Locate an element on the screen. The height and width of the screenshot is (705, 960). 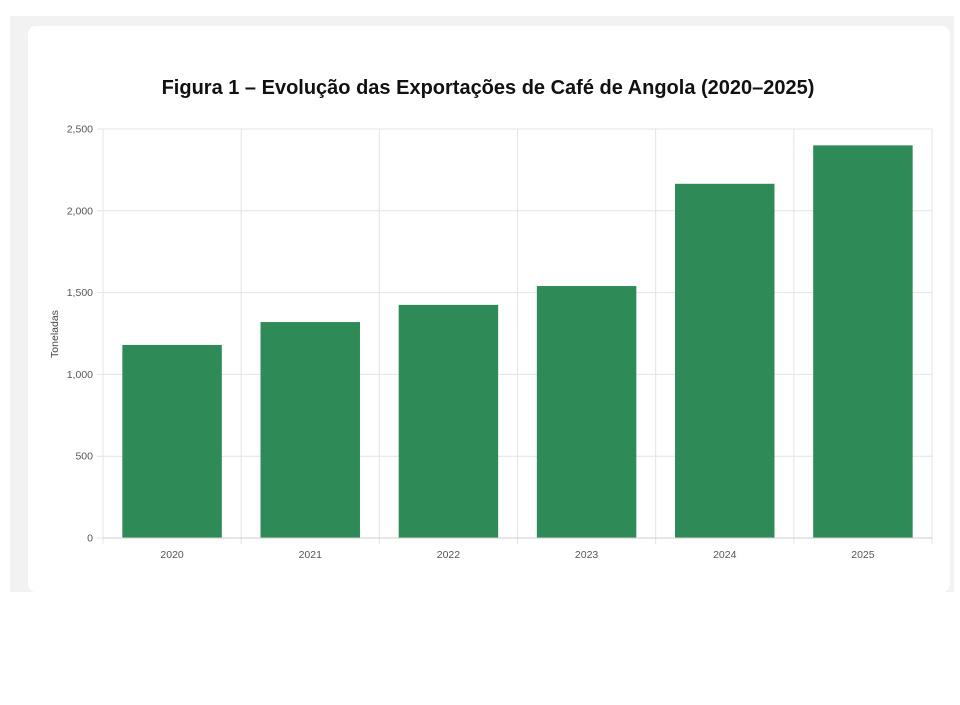
bar-2022 is located at coordinates (448, 421).